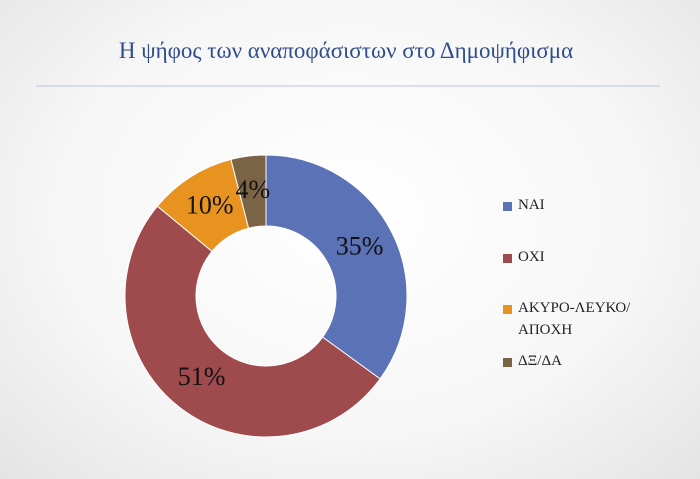  What do you see at coordinates (210, 204) in the screenshot?
I see `data-label: 10%` at bounding box center [210, 204].